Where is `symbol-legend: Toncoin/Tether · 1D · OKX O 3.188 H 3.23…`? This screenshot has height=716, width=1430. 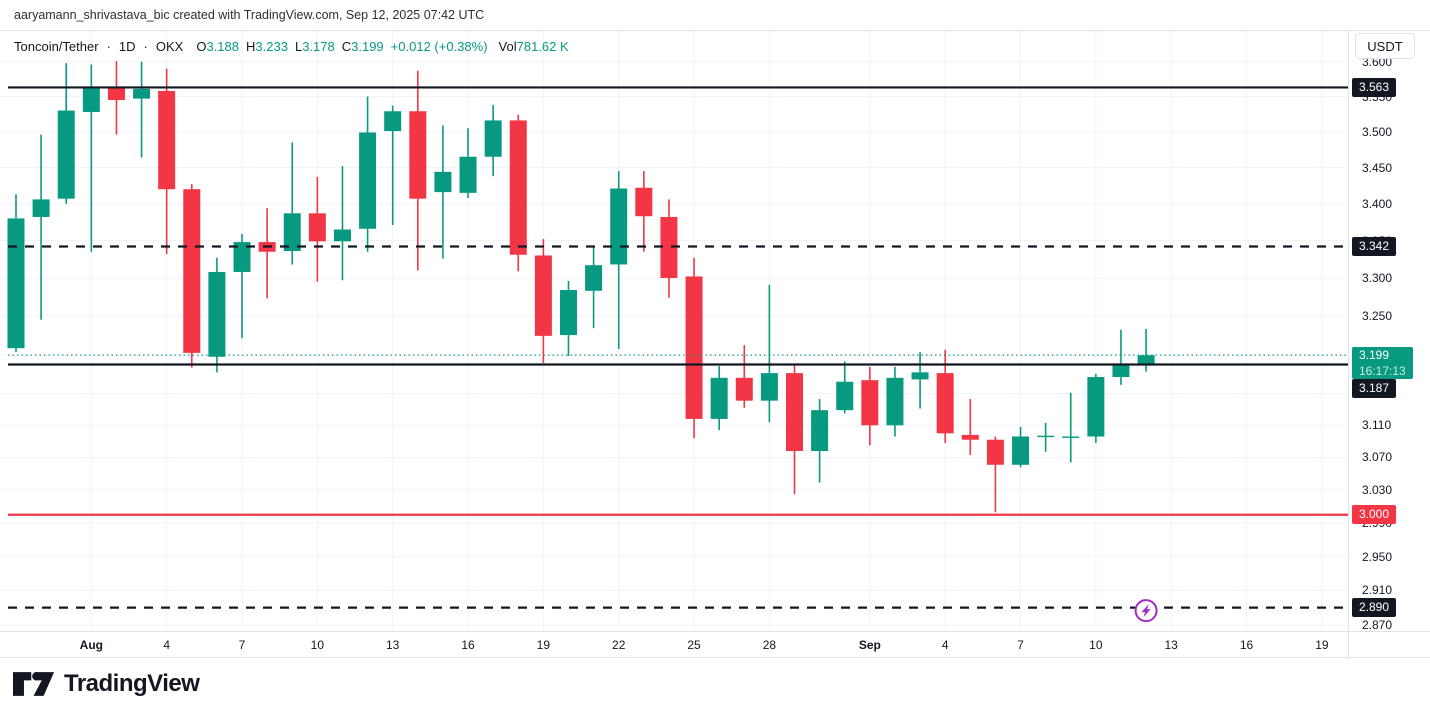
symbol-legend: Toncoin/Tether · 1D · OKX O 3.188 H 3.23… is located at coordinates (291, 46).